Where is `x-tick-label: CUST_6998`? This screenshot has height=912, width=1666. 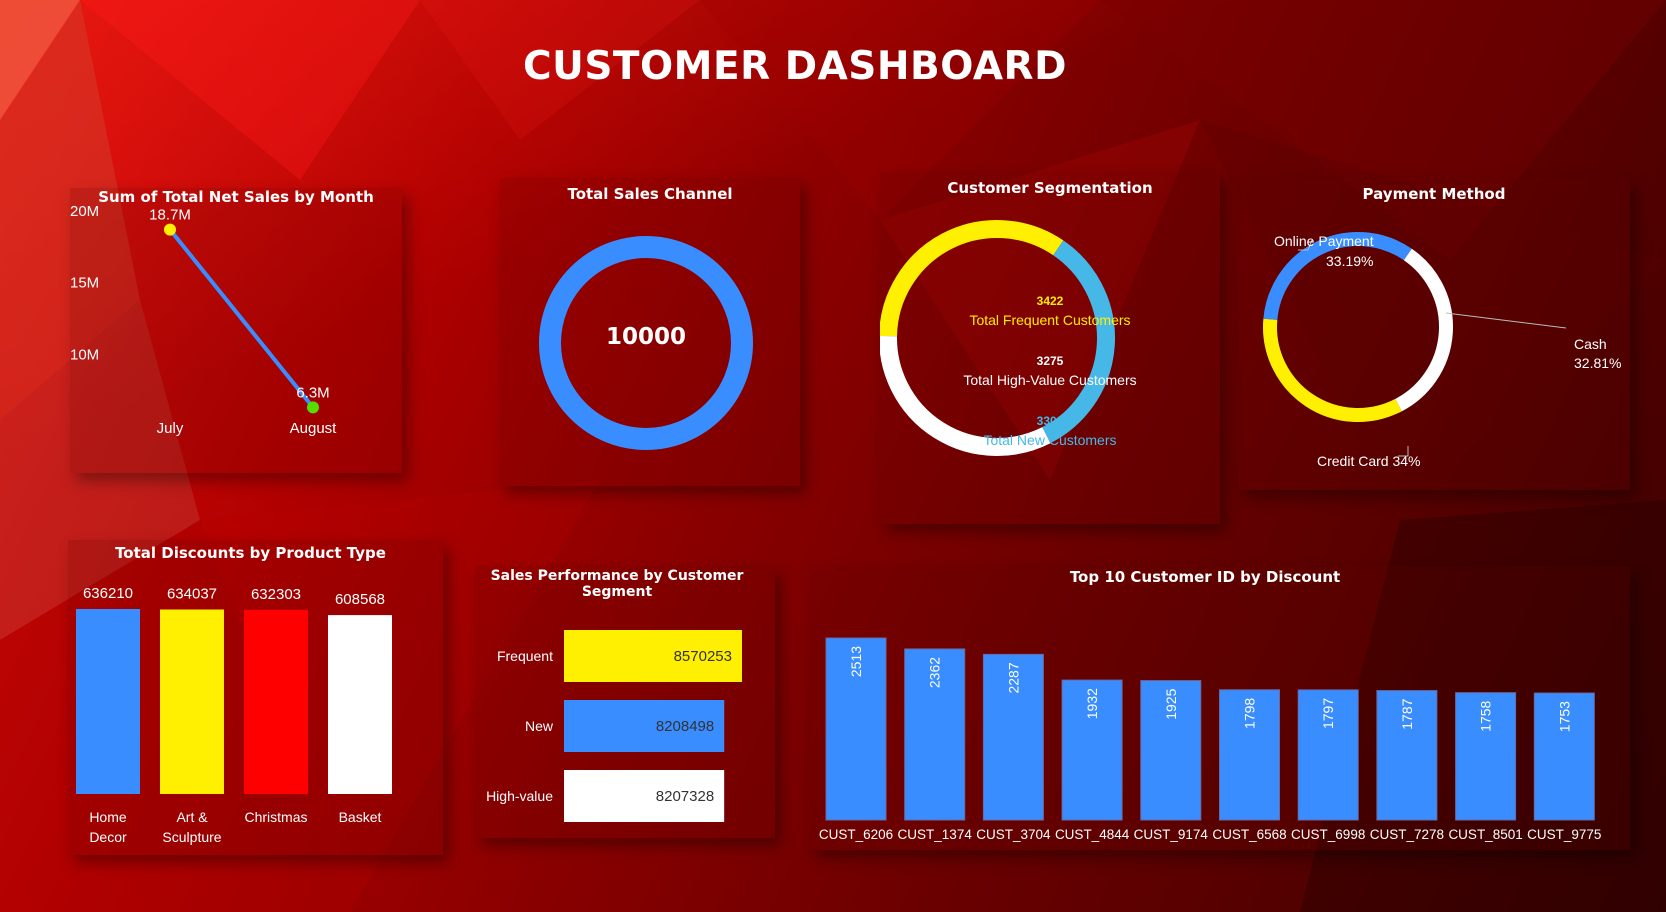 x-tick-label: CUST_6998 is located at coordinates (1328, 834).